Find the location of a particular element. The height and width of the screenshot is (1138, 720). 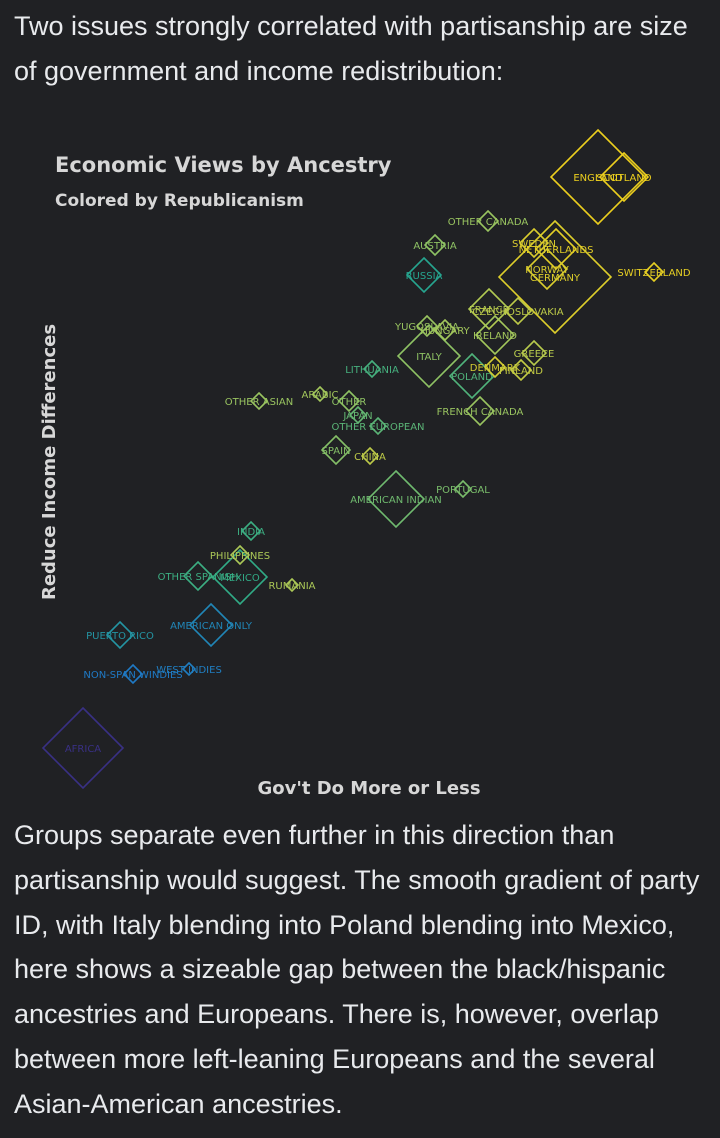

point-philippines: PHILIPPINES is located at coordinates (240, 555).